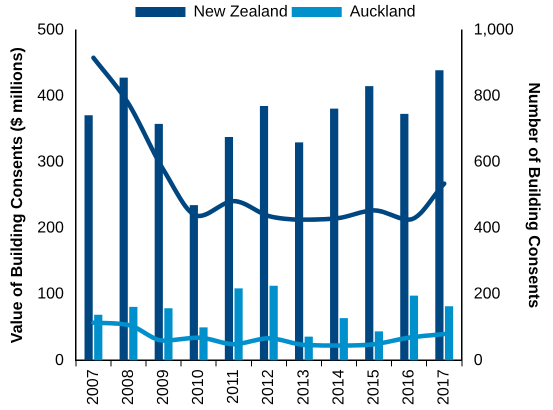 The width and height of the screenshot is (553, 410). I want to click on x-tick-label: 2010, so click(199, 387).